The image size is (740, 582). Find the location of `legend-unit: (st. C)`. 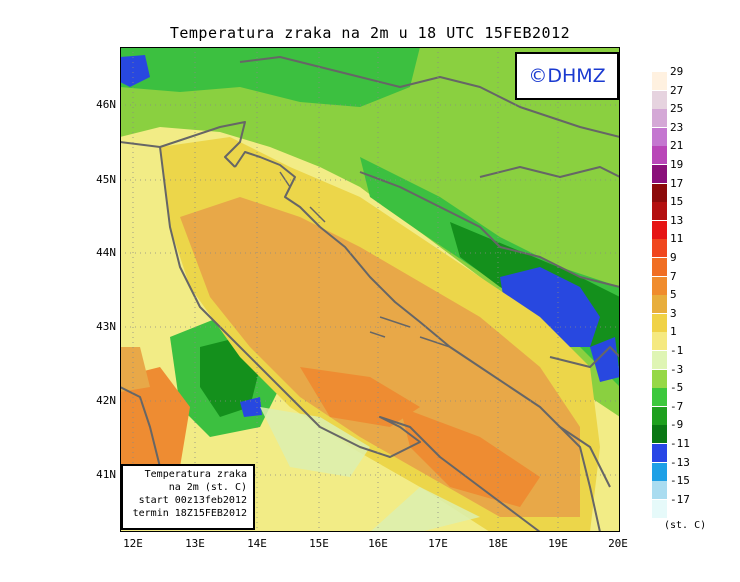

legend-unit: (st. C) is located at coordinates (685, 525).